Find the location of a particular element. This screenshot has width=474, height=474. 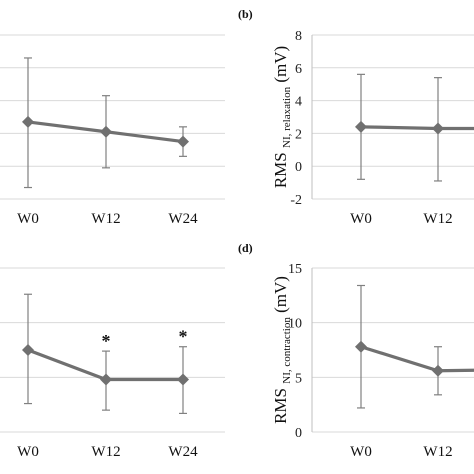

y-tick-label: 10 is located at coordinates (295, 324).